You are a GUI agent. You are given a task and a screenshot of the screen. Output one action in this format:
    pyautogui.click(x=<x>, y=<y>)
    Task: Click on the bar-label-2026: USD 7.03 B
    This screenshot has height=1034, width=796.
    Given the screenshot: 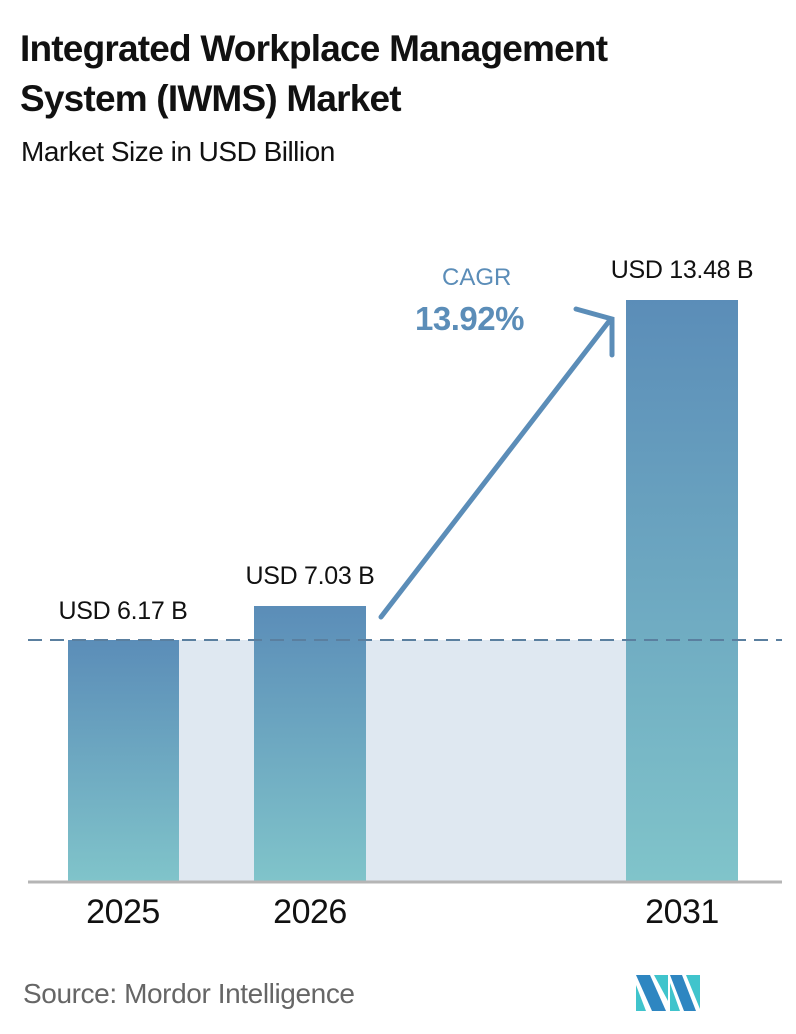 What is the action you would take?
    pyautogui.click(x=310, y=576)
    